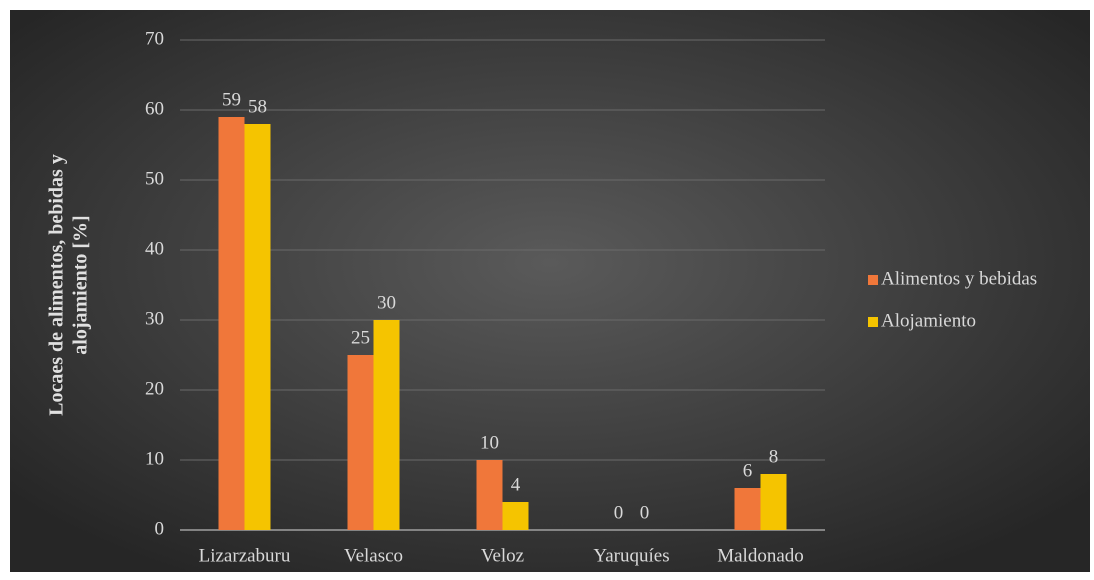 This screenshot has height=580, width=1094. What do you see at coordinates (160, 528) in the screenshot?
I see `y-tick-label: 0` at bounding box center [160, 528].